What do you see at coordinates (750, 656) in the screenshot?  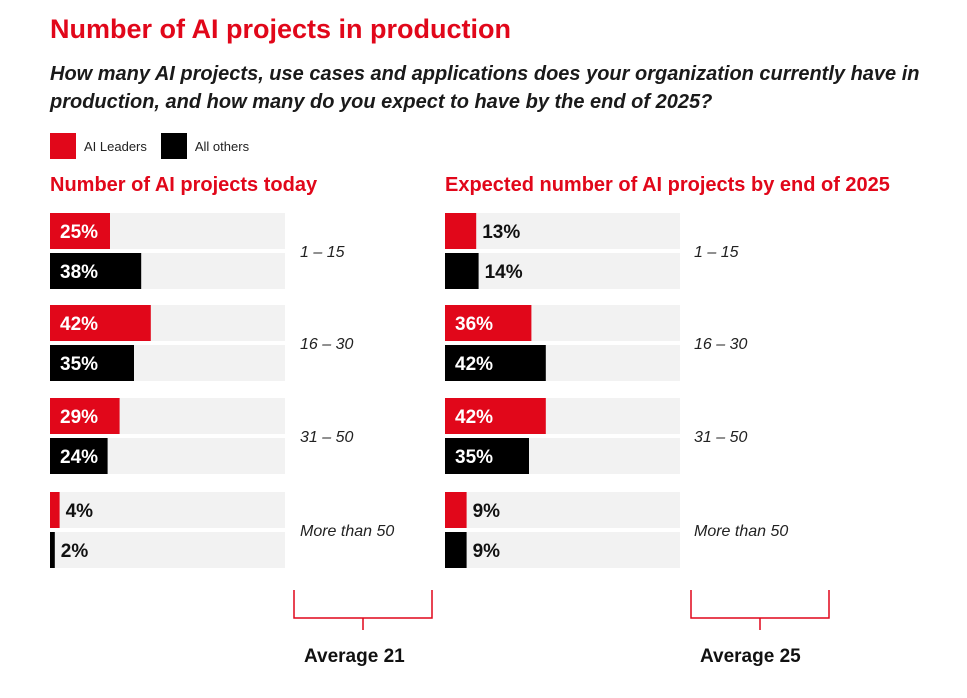 I see `average-label-2025: Average 25` at bounding box center [750, 656].